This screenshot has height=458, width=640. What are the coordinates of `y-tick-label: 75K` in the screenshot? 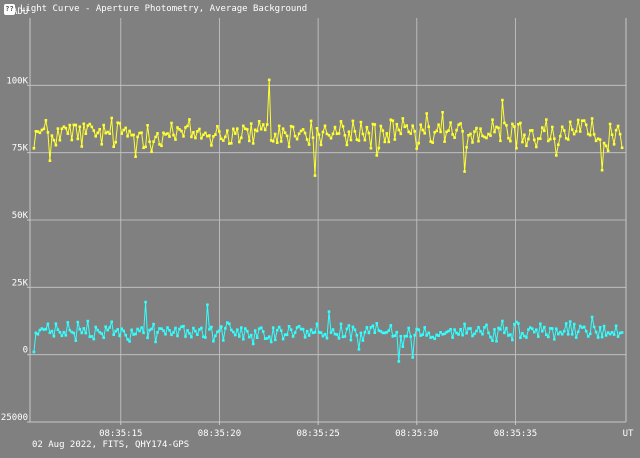 It's located at (20, 149).